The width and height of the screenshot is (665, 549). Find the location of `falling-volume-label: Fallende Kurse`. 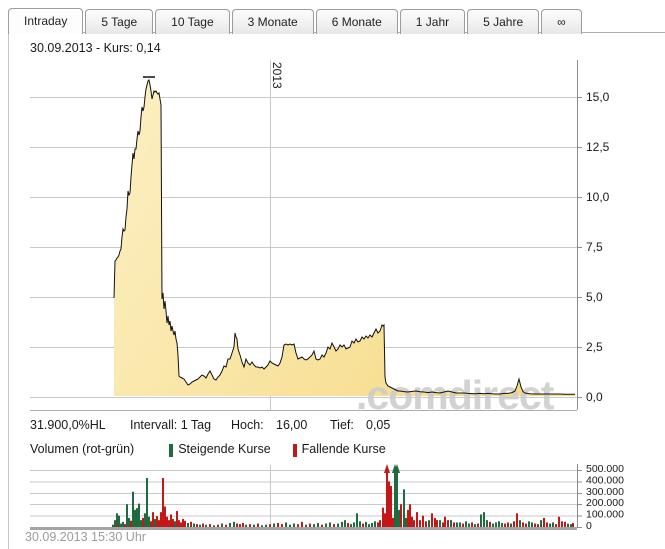

falling-volume-label: Fallende Kurse is located at coordinates (343, 449).